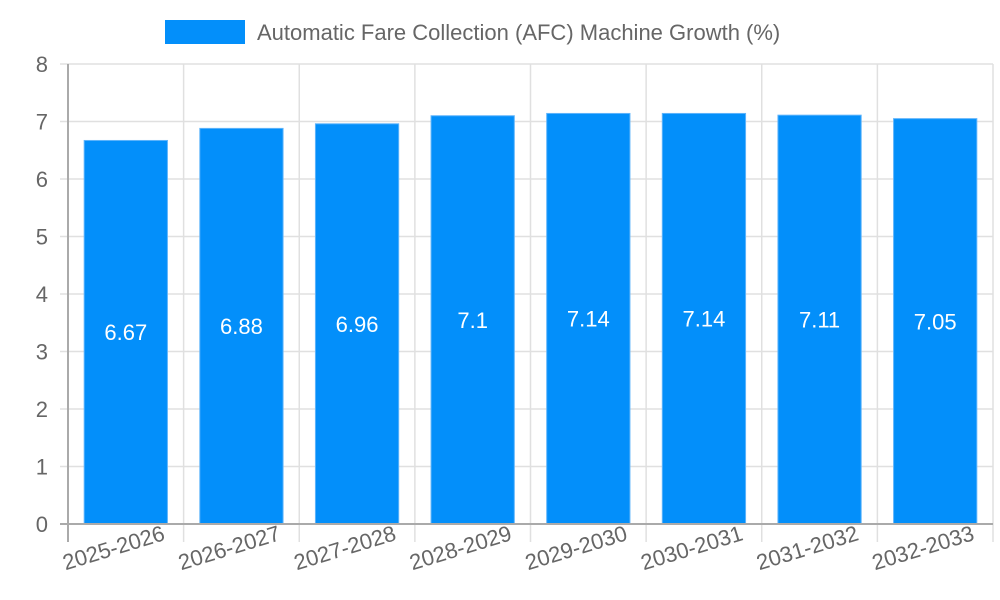 This screenshot has height=600, width=1000. I want to click on x-tick-label: 2025-2026, so click(114, 547).